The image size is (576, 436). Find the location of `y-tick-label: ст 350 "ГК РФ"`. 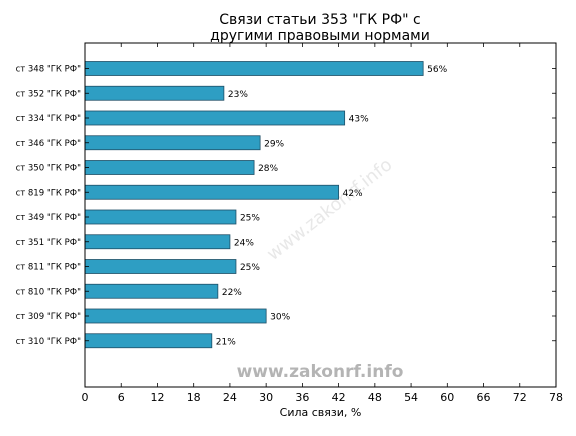

y-tick-label: ст 350 "ГК РФ" is located at coordinates (49, 169).